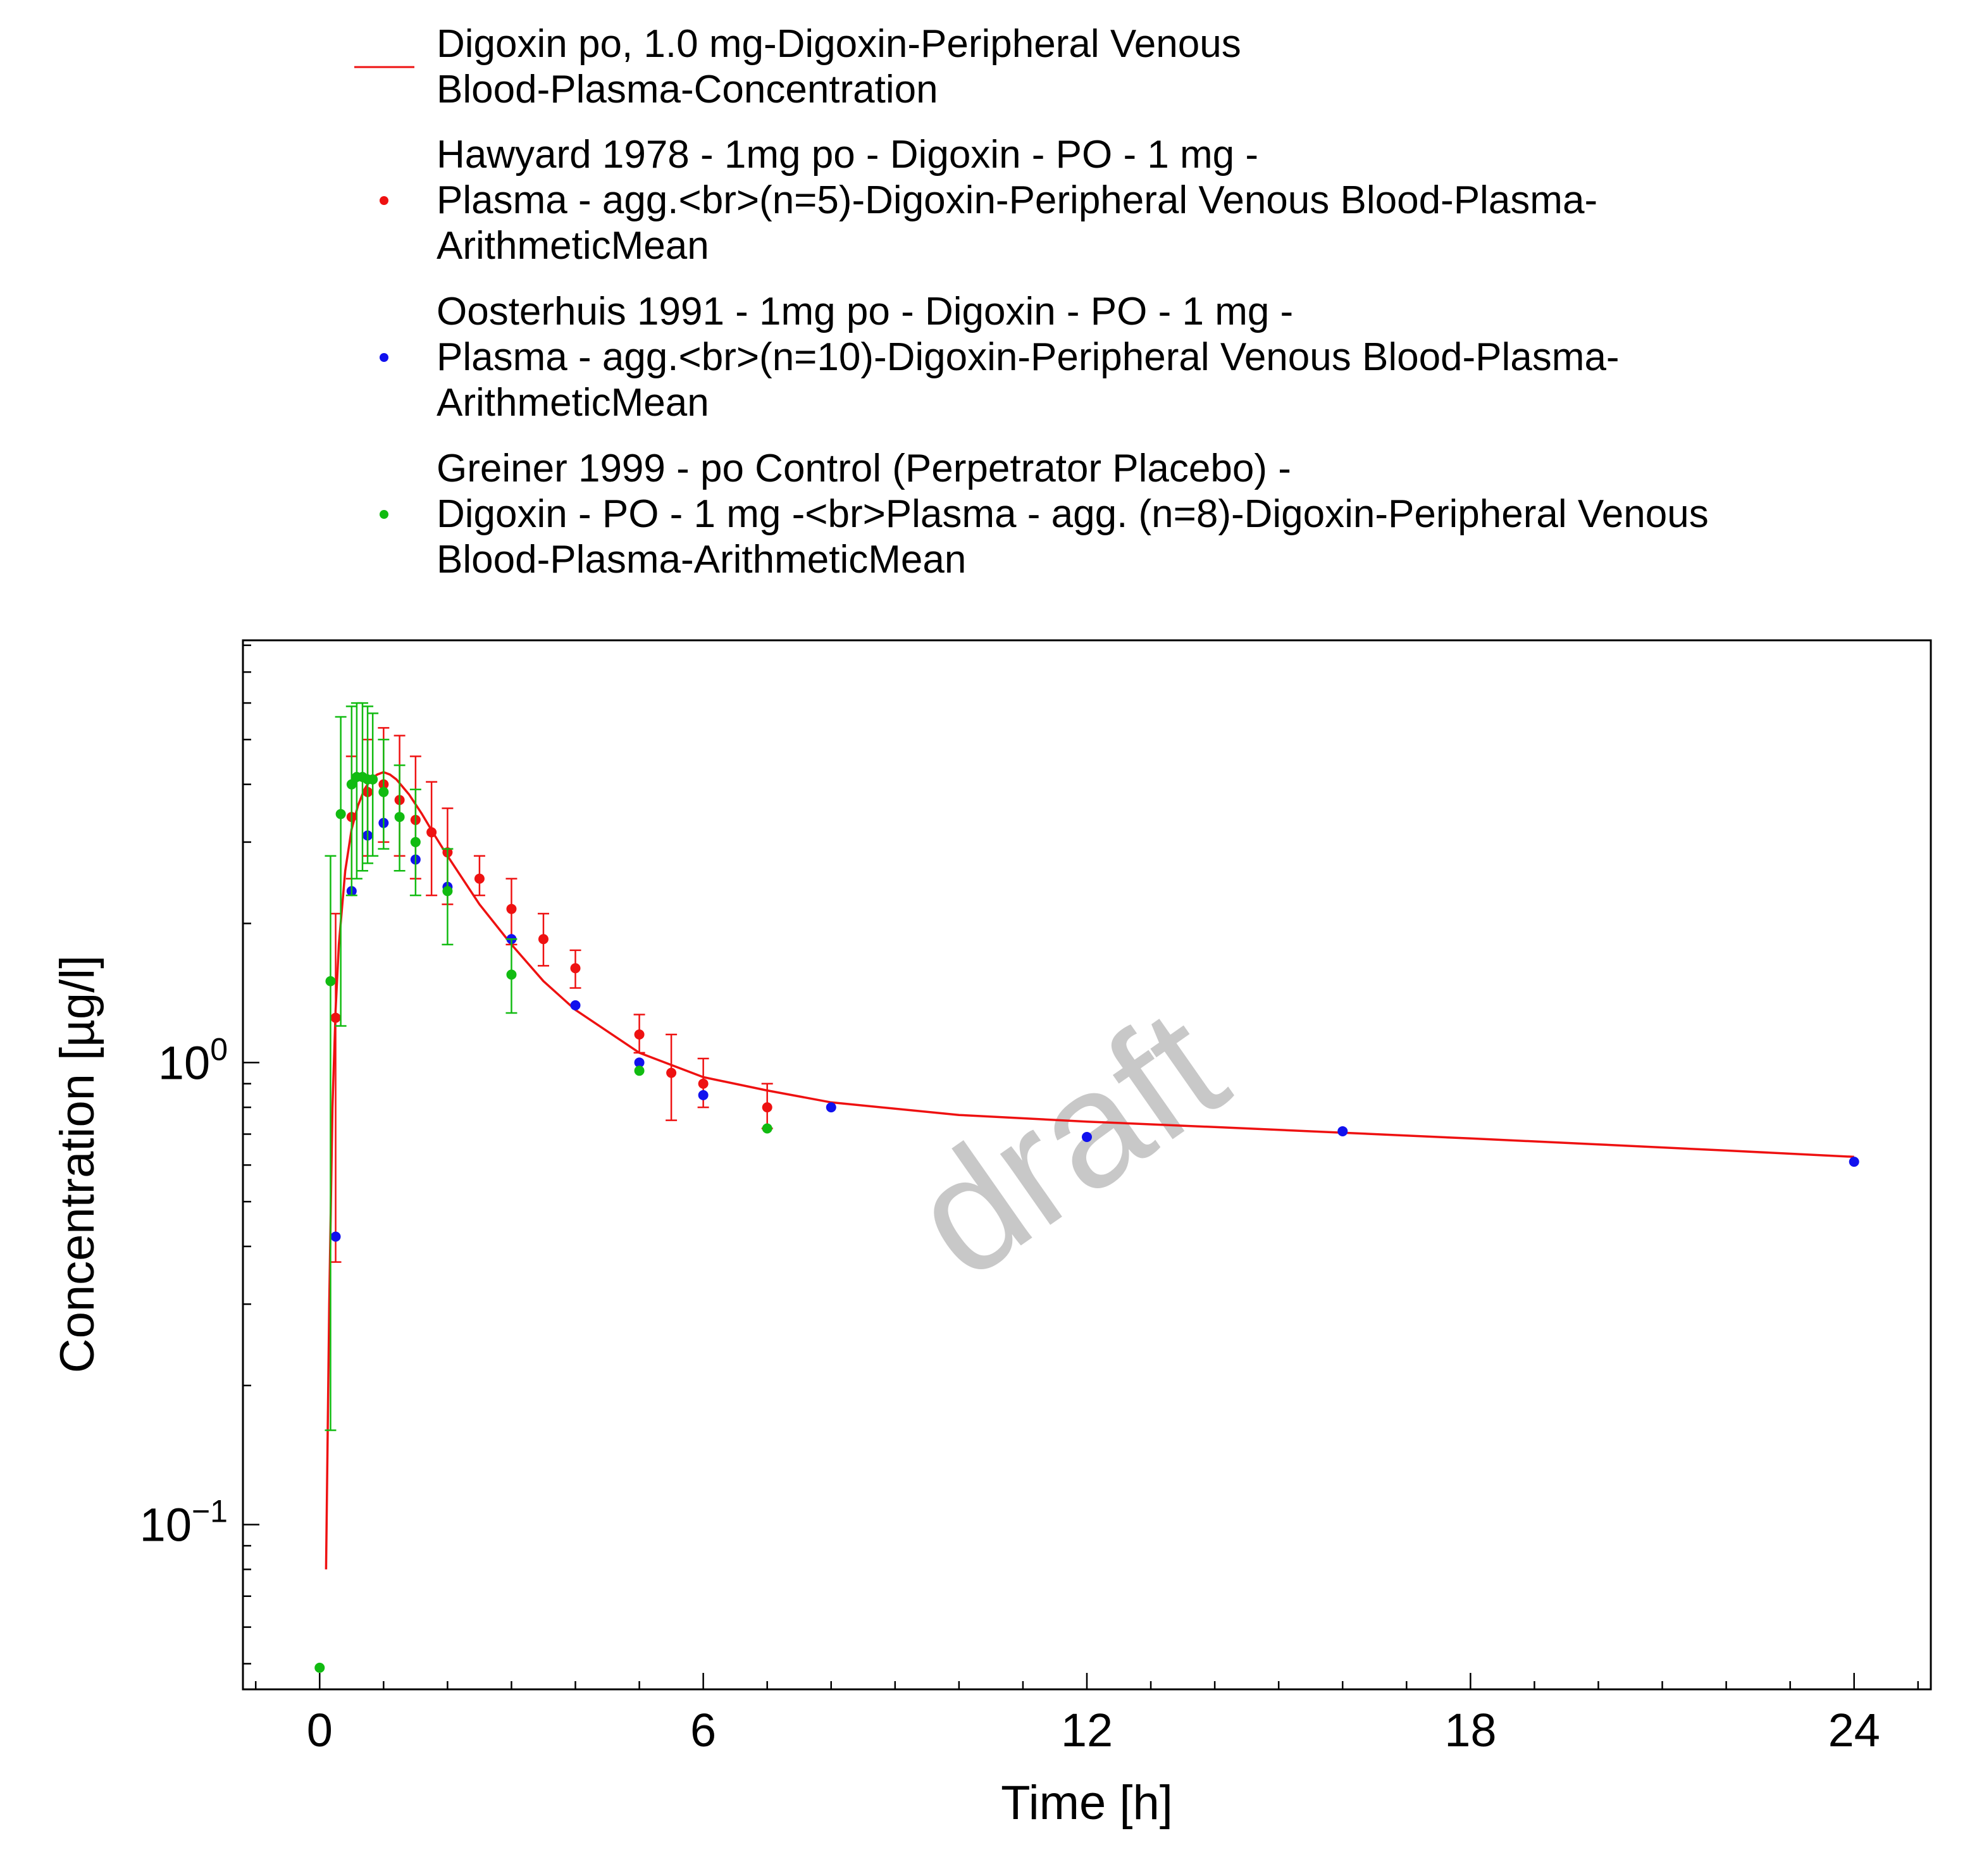 The image size is (1977, 1876). What do you see at coordinates (77, 1164) in the screenshot?
I see `y-axis-label: Concentration [µg/l]` at bounding box center [77, 1164].